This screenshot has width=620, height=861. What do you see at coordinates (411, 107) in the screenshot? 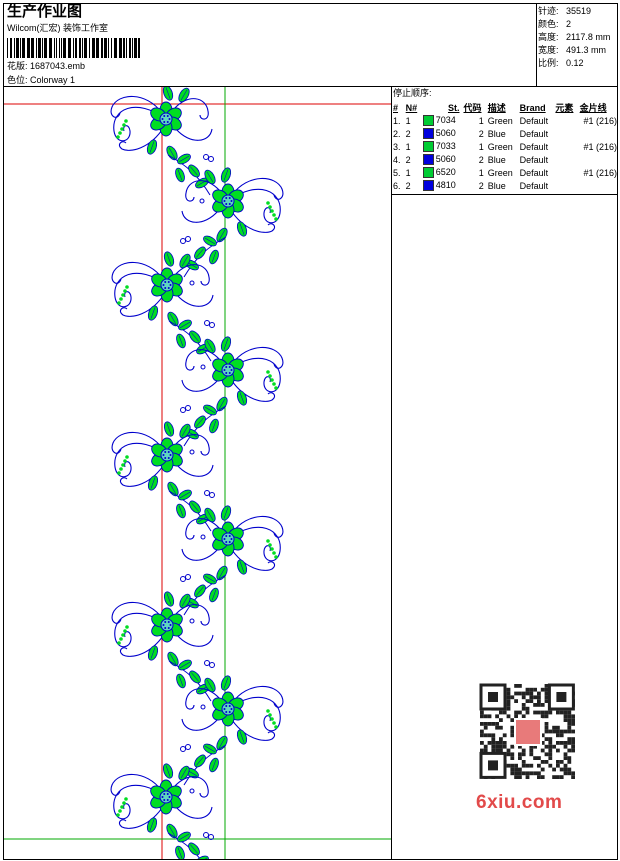
I see `column-header: N#` at bounding box center [411, 107].